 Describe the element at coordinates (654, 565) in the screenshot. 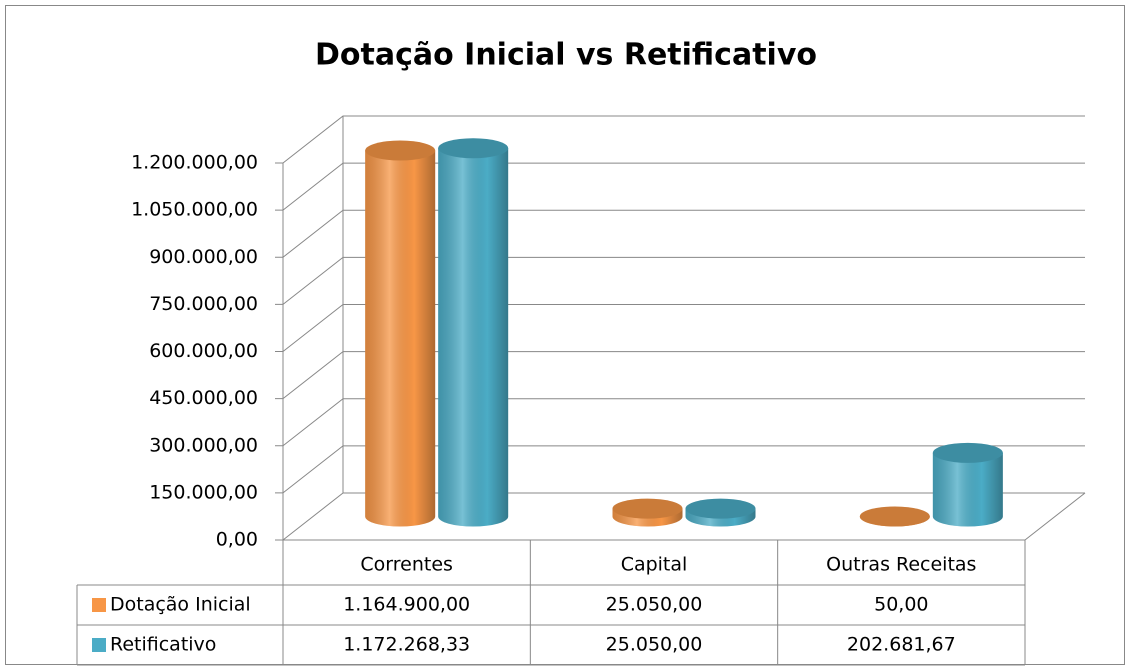

I see `x-tick-label: Capital` at that location.